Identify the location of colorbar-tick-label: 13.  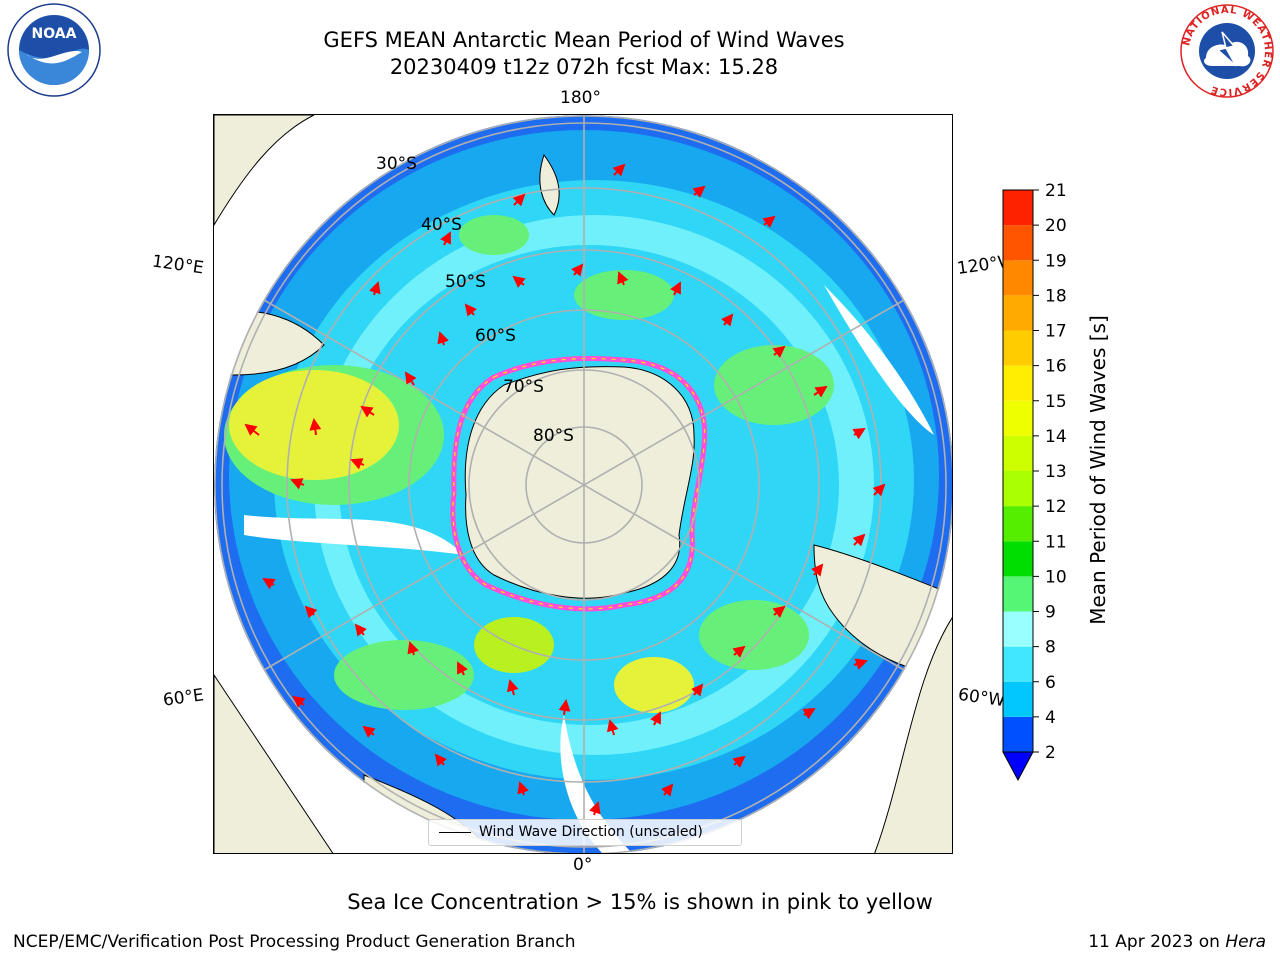
(1056, 472).